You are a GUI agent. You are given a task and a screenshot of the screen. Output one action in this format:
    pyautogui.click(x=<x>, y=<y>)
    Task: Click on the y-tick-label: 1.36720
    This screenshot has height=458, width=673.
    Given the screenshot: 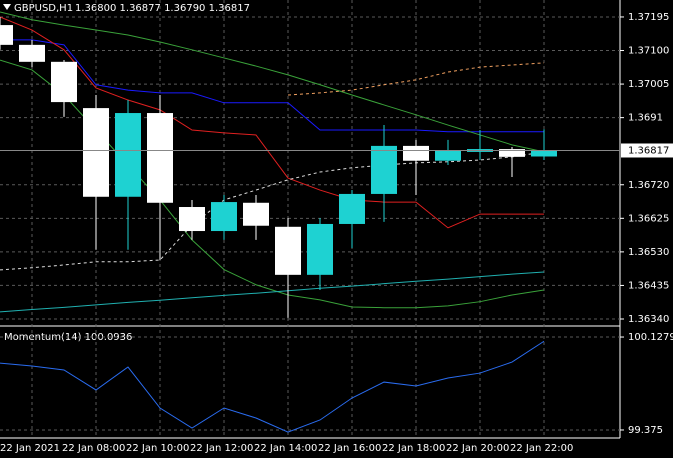 What is the action you would take?
    pyautogui.click(x=648, y=185)
    